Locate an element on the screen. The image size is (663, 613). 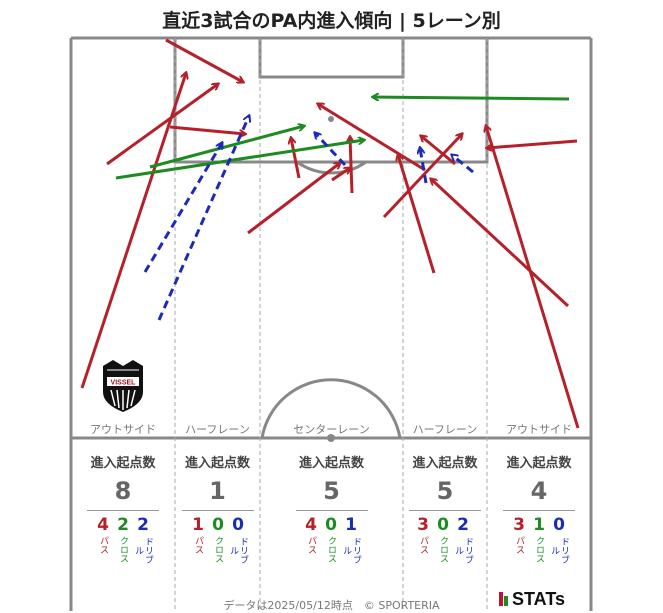
lane-stats-halfspace-right: 進入起点数 5 is located at coordinates (445, 481).